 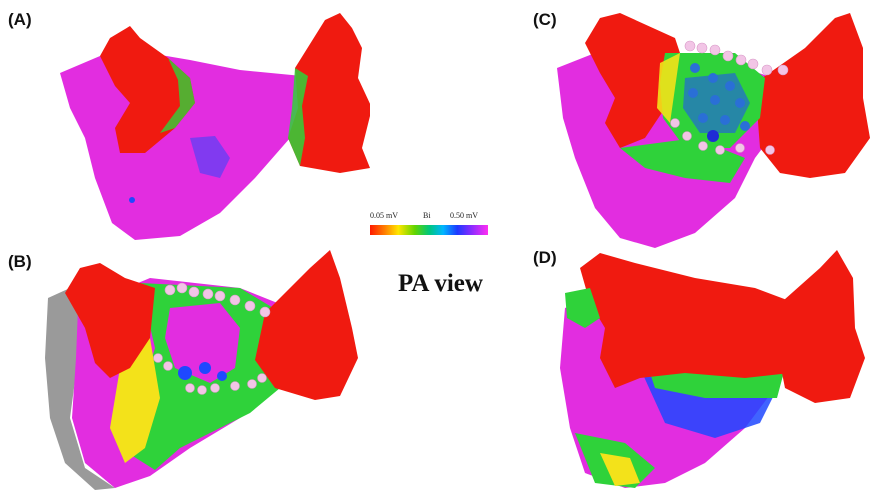 I want to click on panel-d-lower-yellow, so click(x=620, y=469).